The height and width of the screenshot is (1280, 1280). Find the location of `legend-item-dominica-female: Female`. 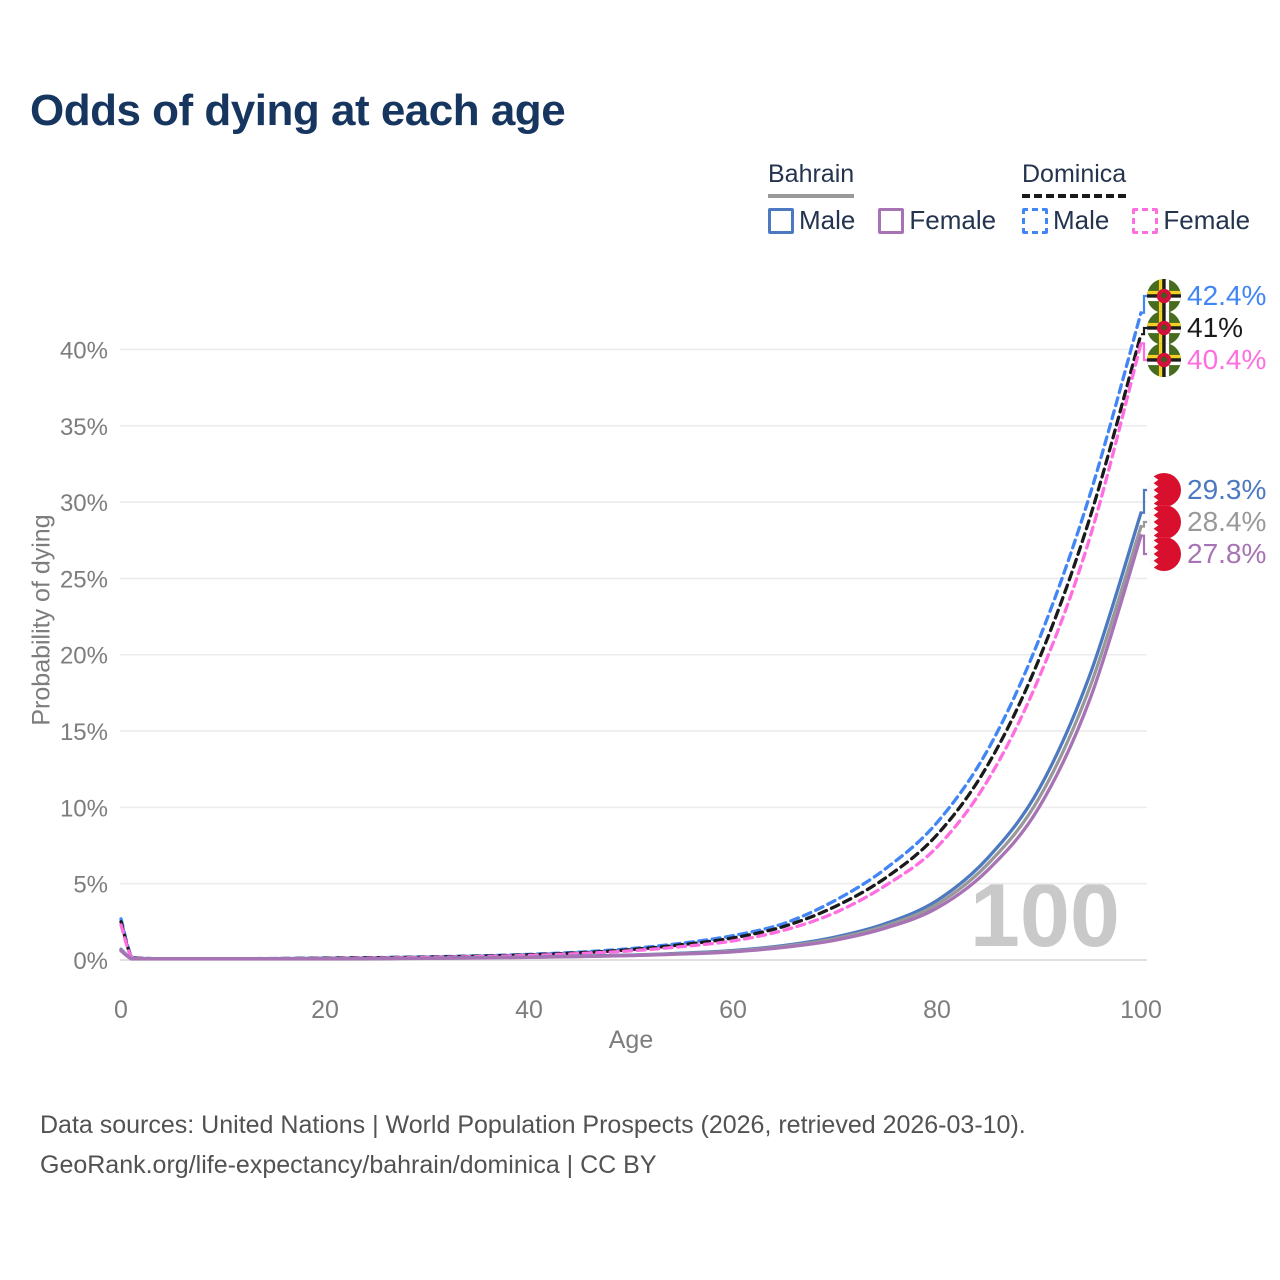

legend-item-dominica-female: Female is located at coordinates (1191, 220).